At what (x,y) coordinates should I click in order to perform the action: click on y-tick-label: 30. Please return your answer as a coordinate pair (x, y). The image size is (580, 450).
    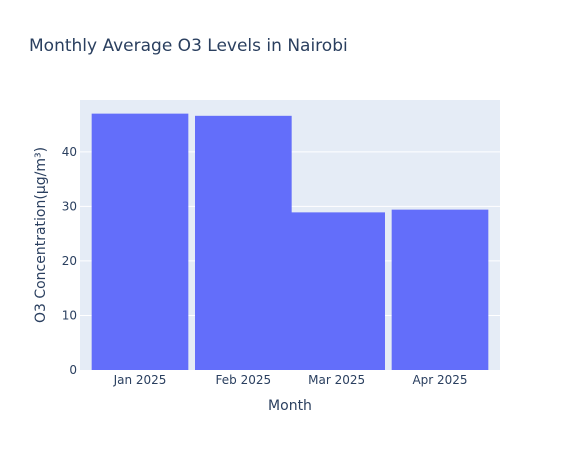
    Looking at the image, I should click on (69, 206).